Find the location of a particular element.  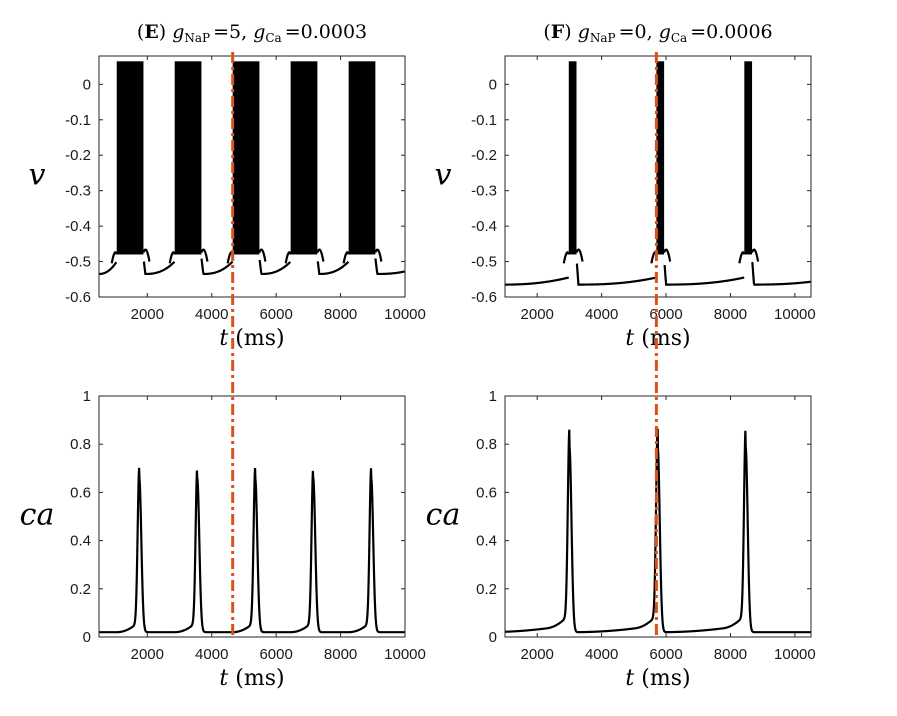

title-g2-val: =0.0006 is located at coordinates (731, 32).